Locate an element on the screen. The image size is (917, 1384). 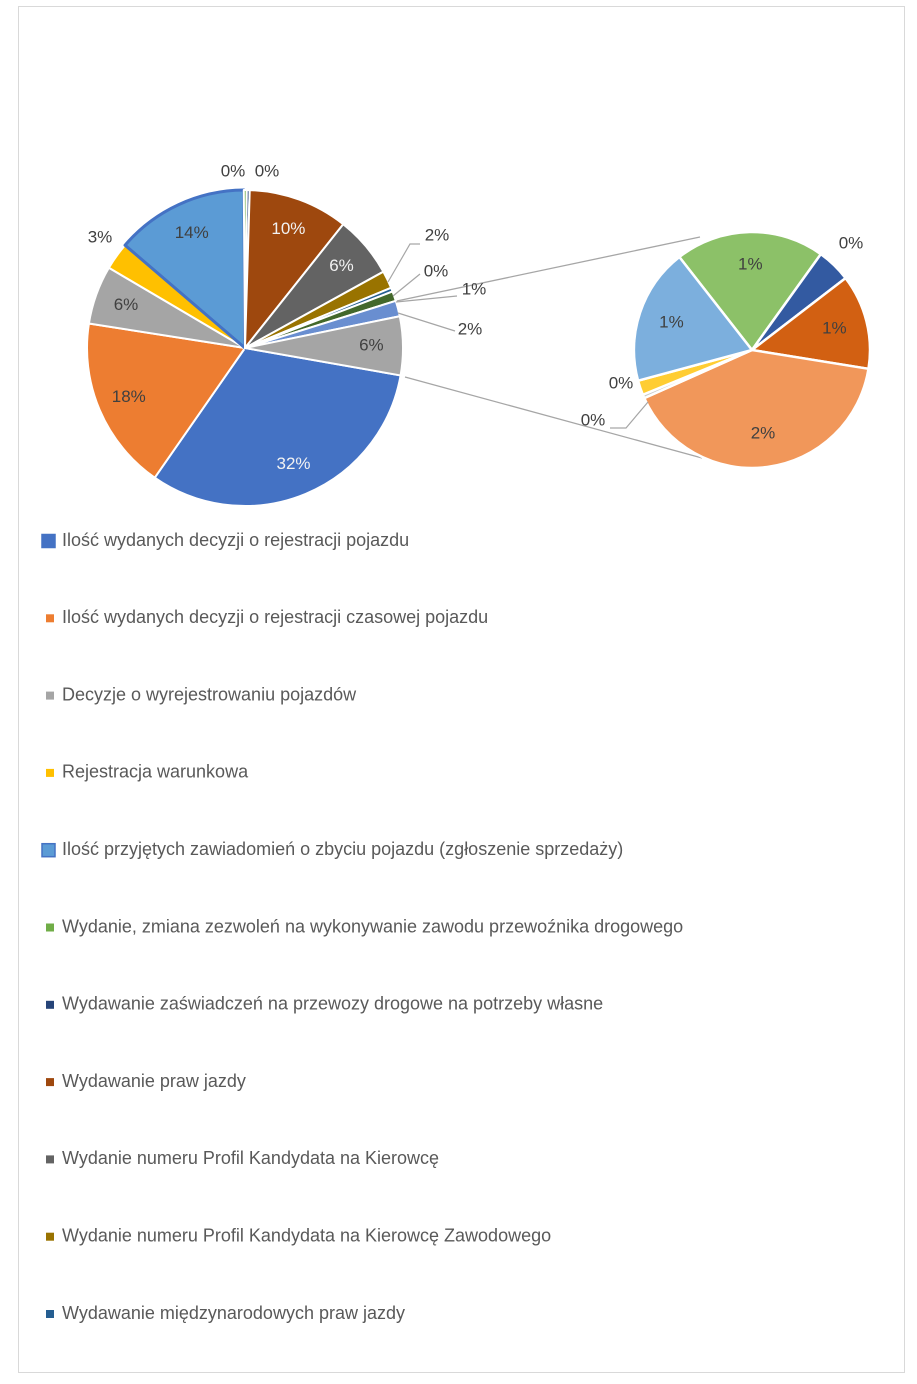
data-label: 10% is located at coordinates (288, 228).